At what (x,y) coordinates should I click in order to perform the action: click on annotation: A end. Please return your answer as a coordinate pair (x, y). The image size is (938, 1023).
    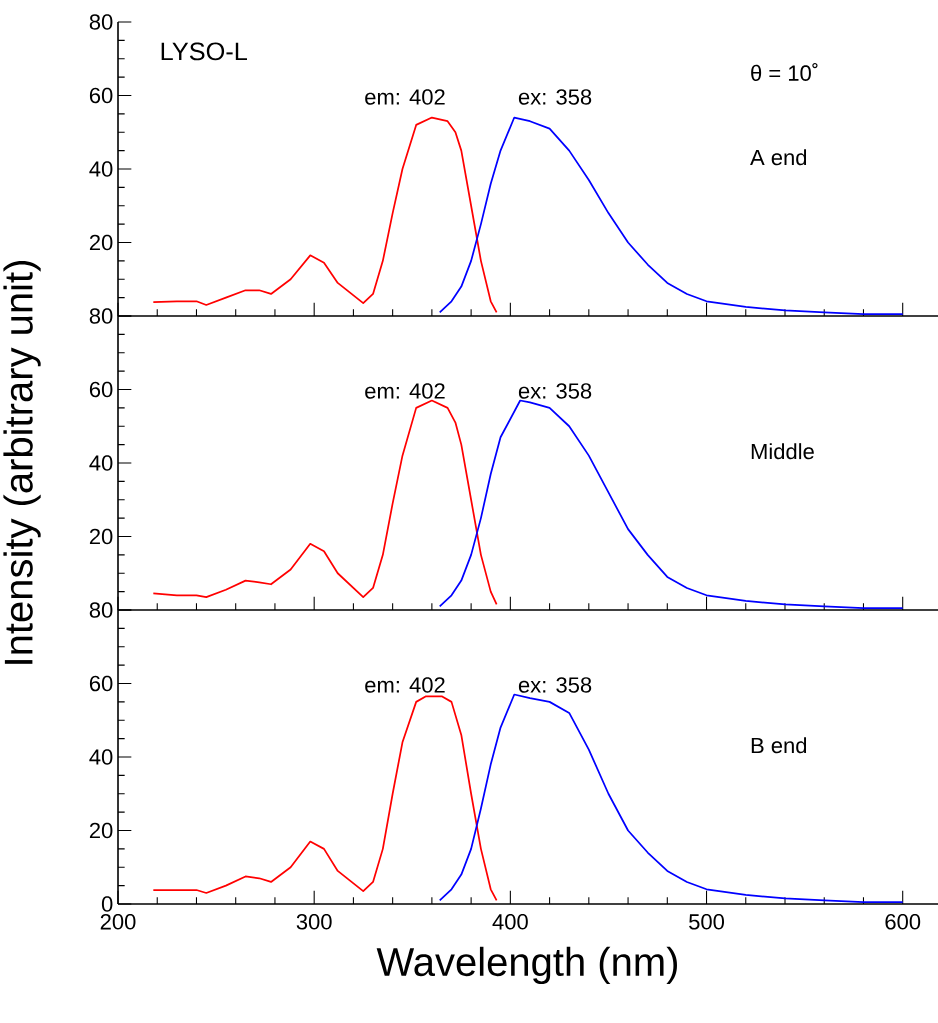
    Looking at the image, I should click on (778, 157).